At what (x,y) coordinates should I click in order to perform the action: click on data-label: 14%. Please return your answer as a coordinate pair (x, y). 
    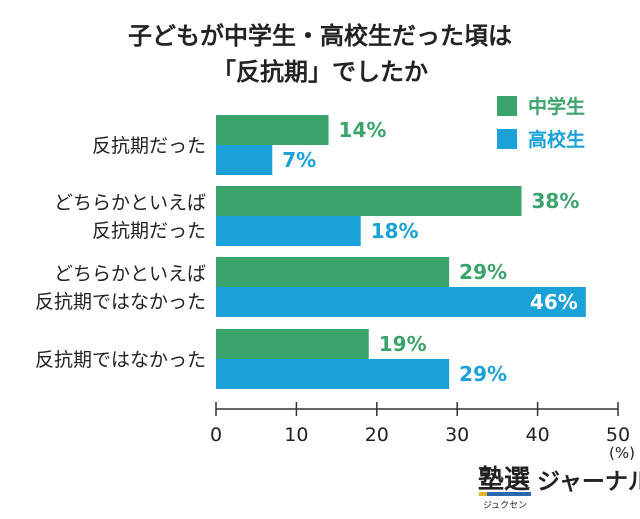
    Looking at the image, I should click on (363, 130).